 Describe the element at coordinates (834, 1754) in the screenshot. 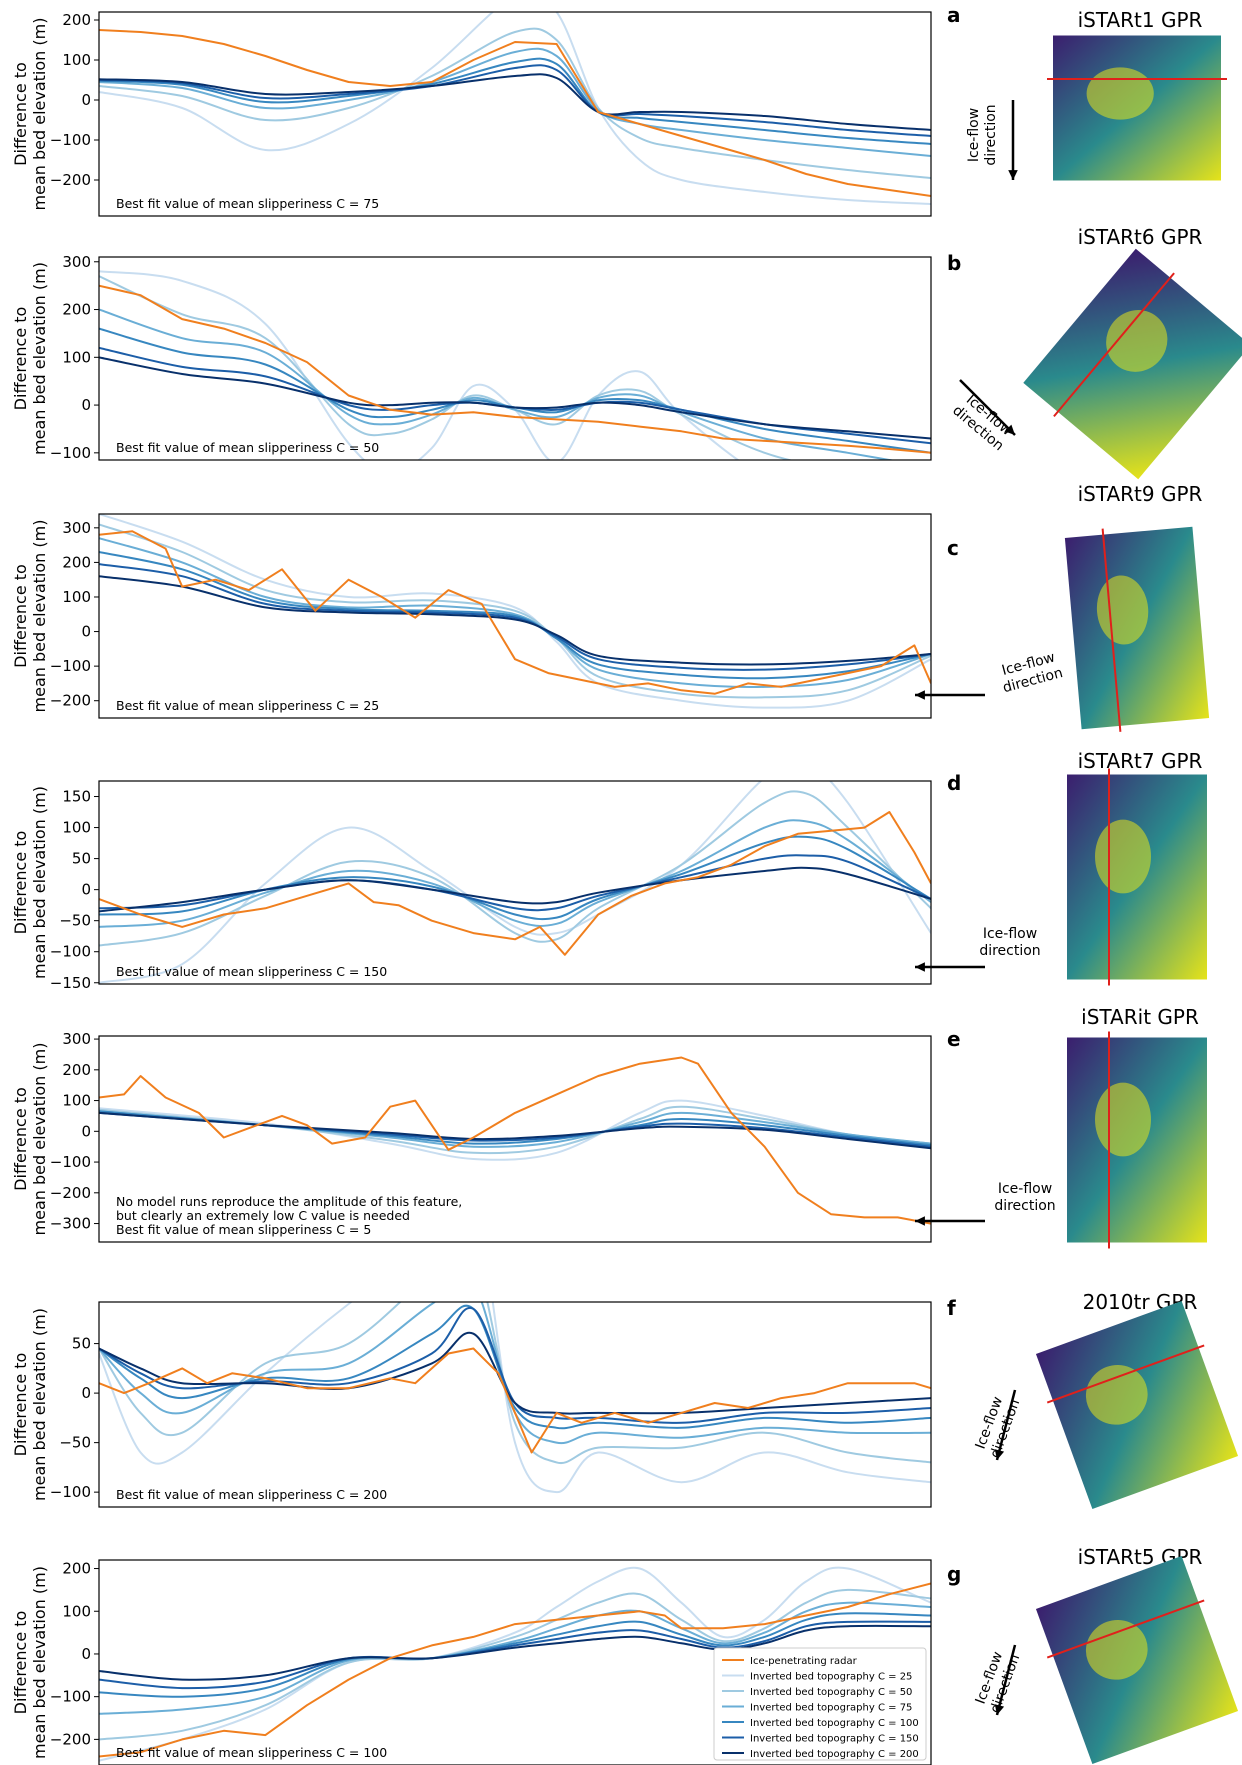

I see `legend-label: Inverted bed topography C = 200` at that location.